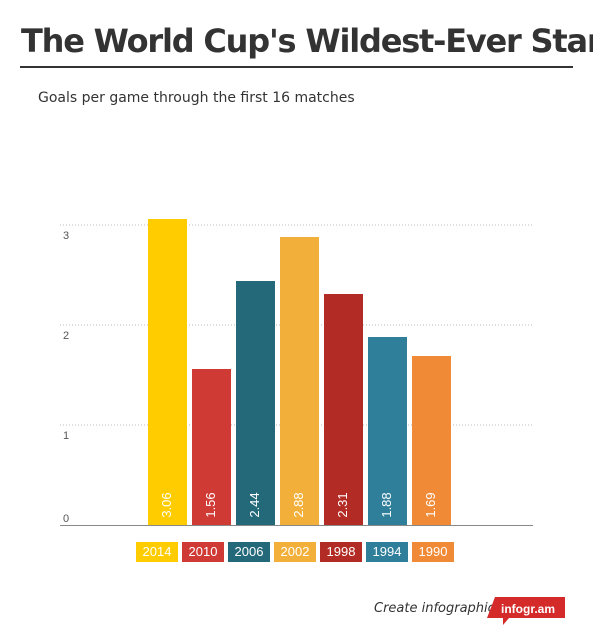 This screenshot has height=643, width=593. I want to click on bar-2002, so click(299, 381).